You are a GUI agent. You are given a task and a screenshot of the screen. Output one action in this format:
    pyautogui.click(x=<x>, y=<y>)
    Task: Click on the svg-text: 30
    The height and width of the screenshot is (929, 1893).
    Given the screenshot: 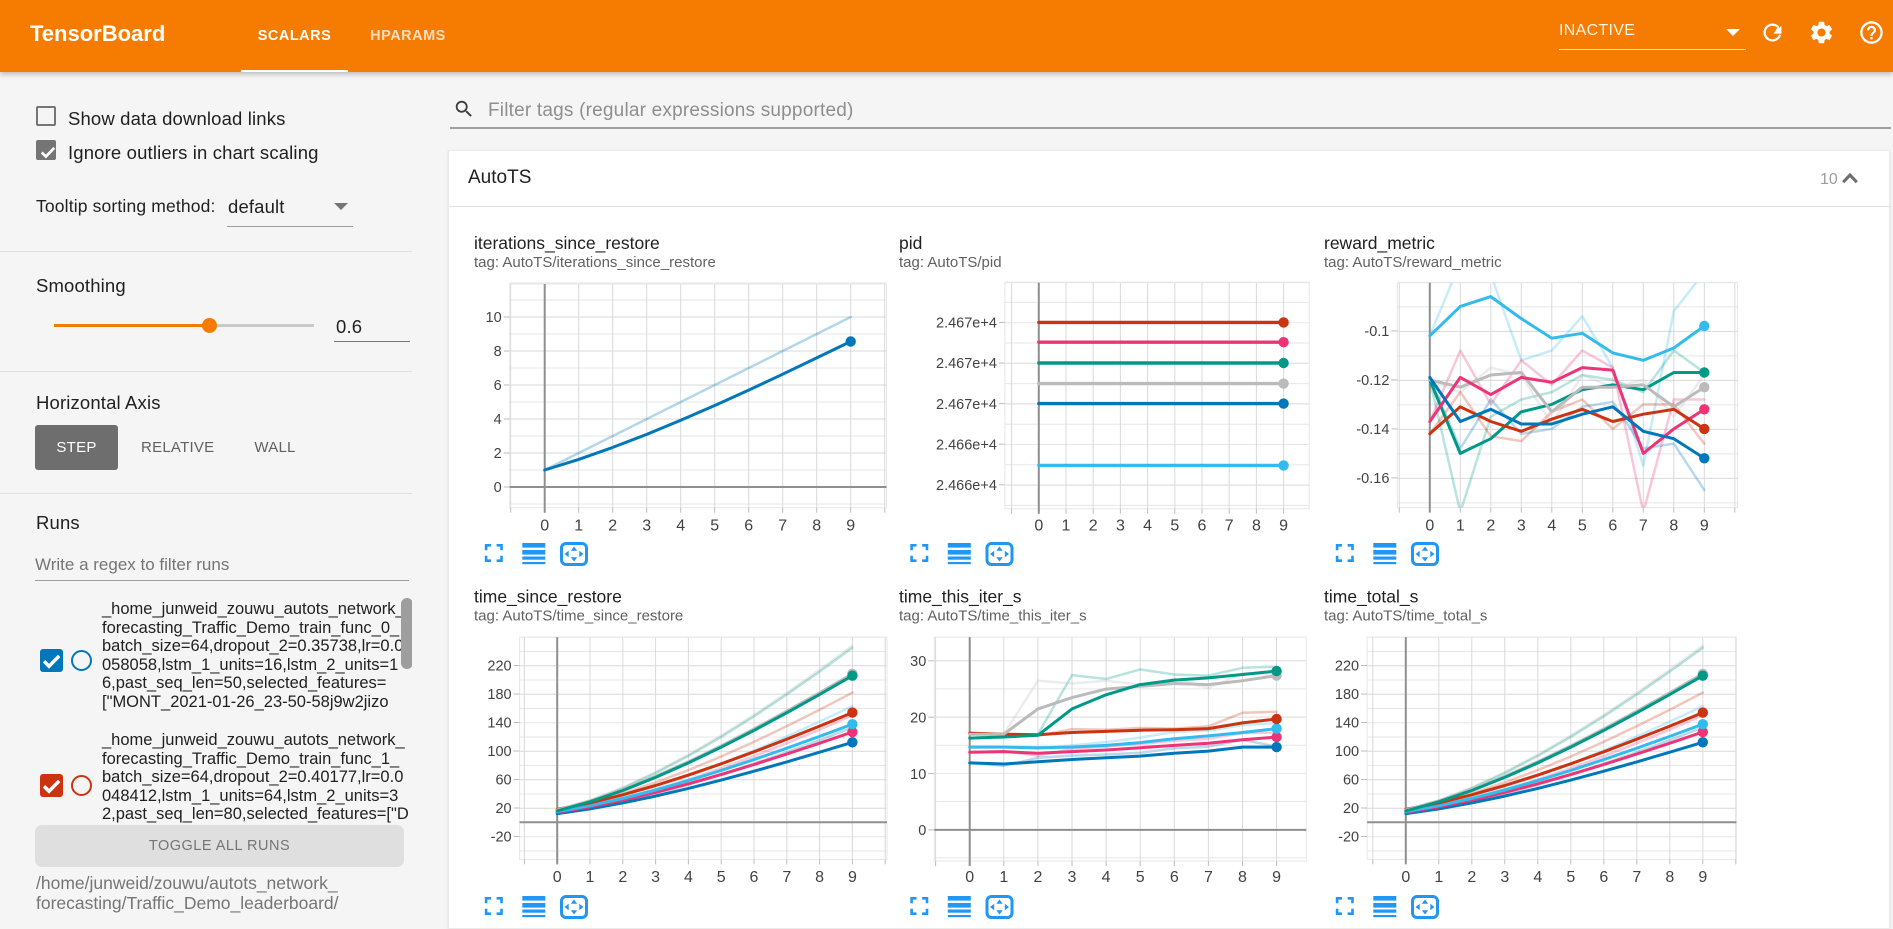 What is the action you would take?
    pyautogui.click(x=918, y=662)
    